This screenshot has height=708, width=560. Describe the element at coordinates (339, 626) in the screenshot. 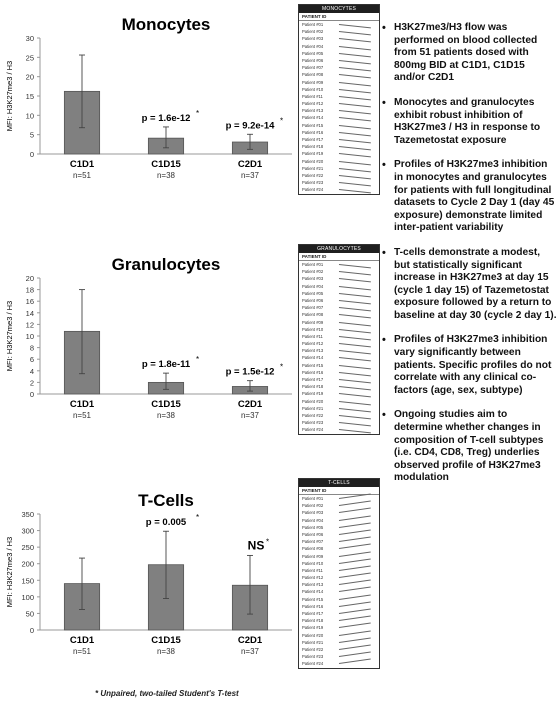

I see `patient-row: Patient #19` at that location.